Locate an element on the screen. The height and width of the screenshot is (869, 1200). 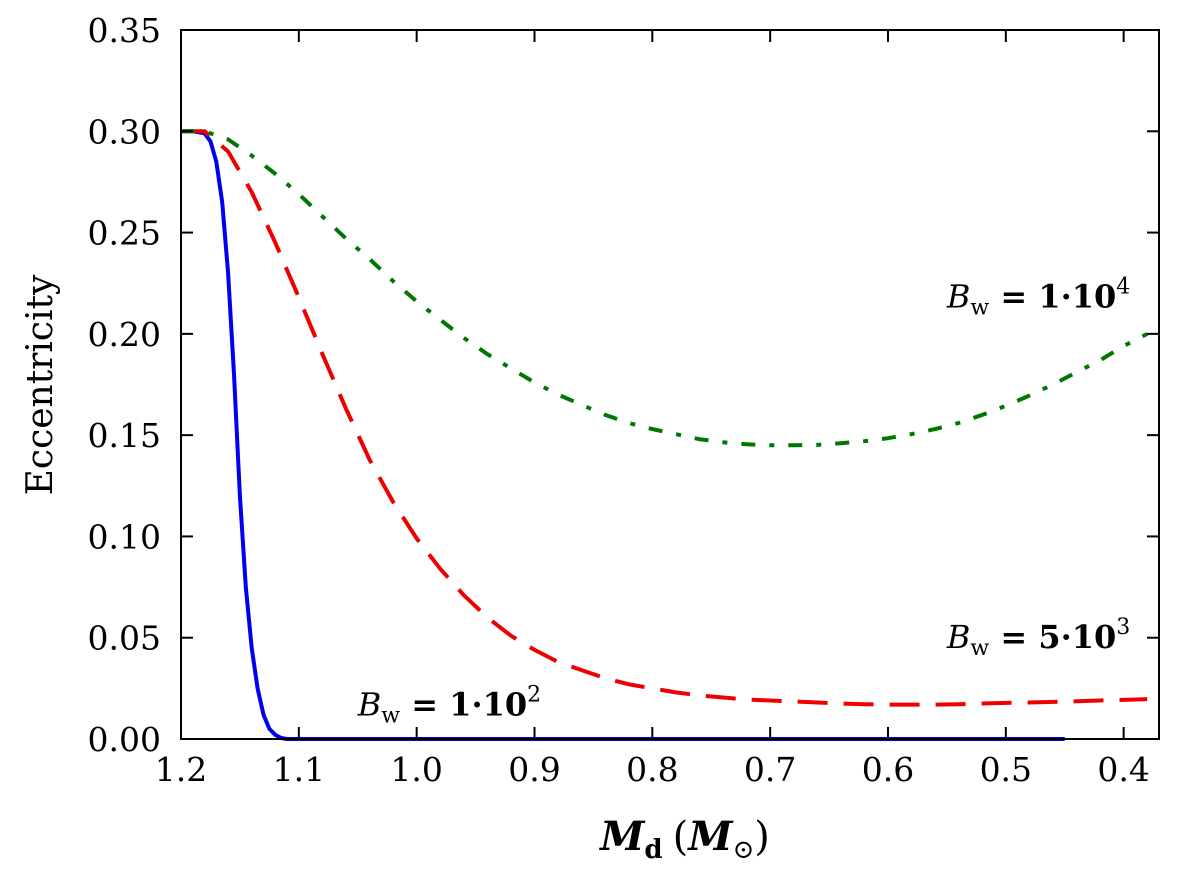
x-tick-label: 0.4 is located at coordinates (1123, 769).